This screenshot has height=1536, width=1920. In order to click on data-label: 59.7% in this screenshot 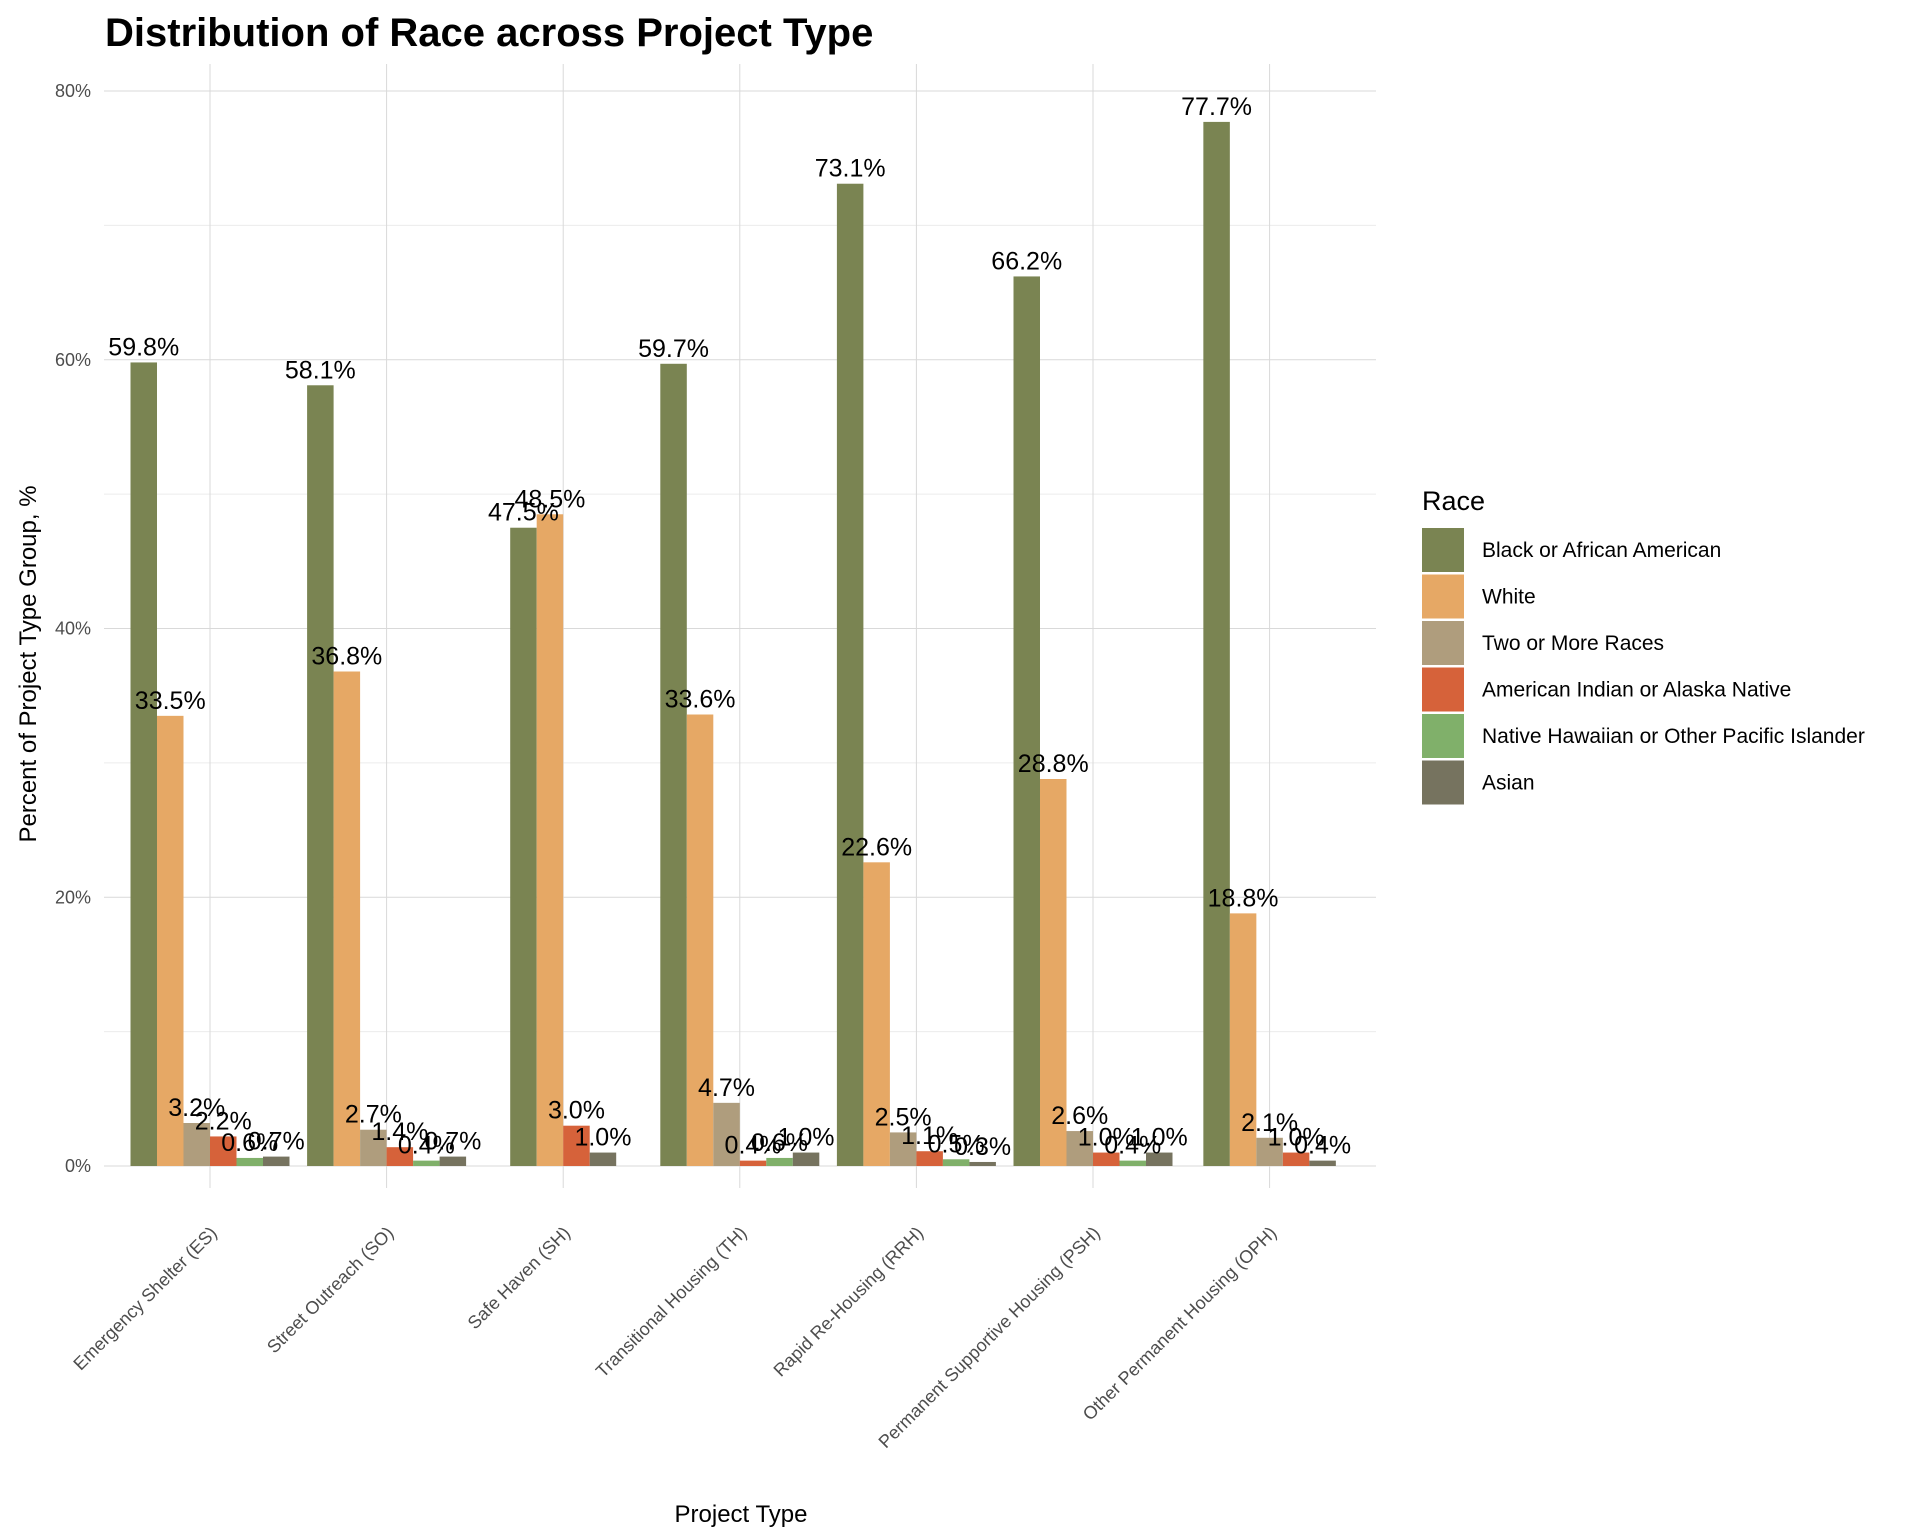, I will do `click(673, 349)`.